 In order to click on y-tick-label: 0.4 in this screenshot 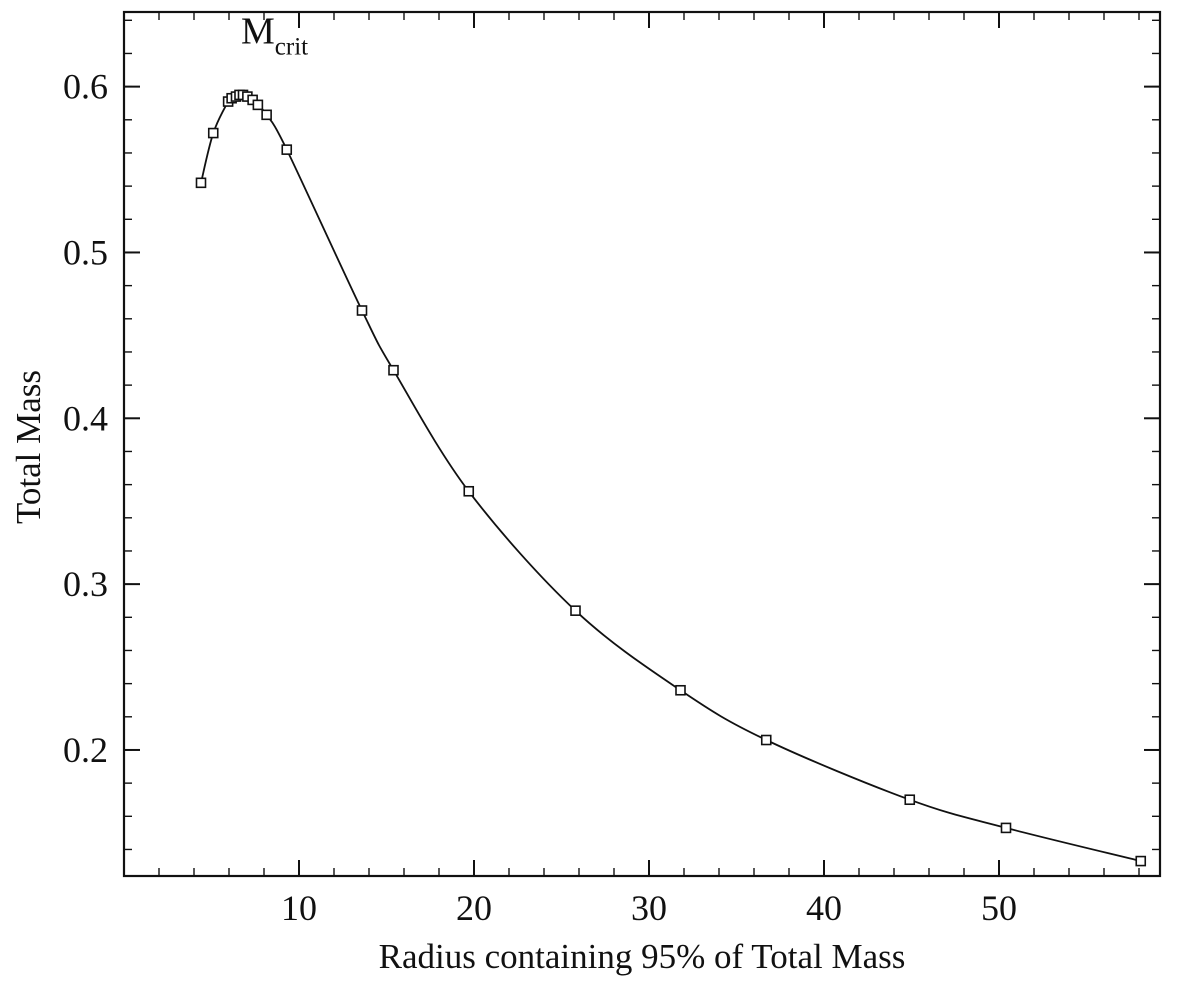, I will do `click(85, 418)`.